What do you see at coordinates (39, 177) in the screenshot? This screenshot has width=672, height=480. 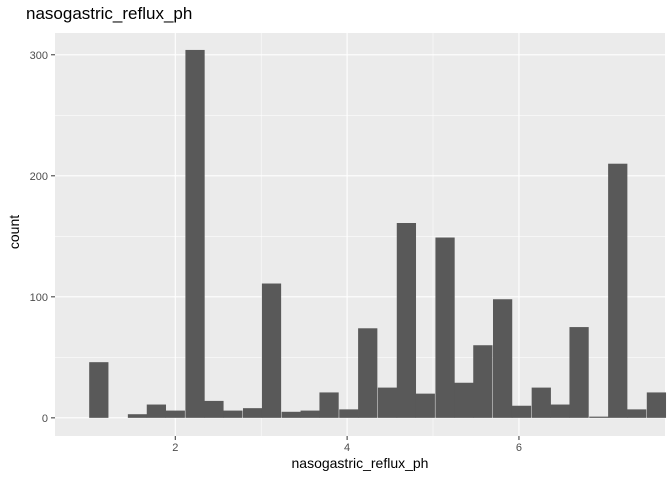 I see `y-tick-label: 200` at bounding box center [39, 177].